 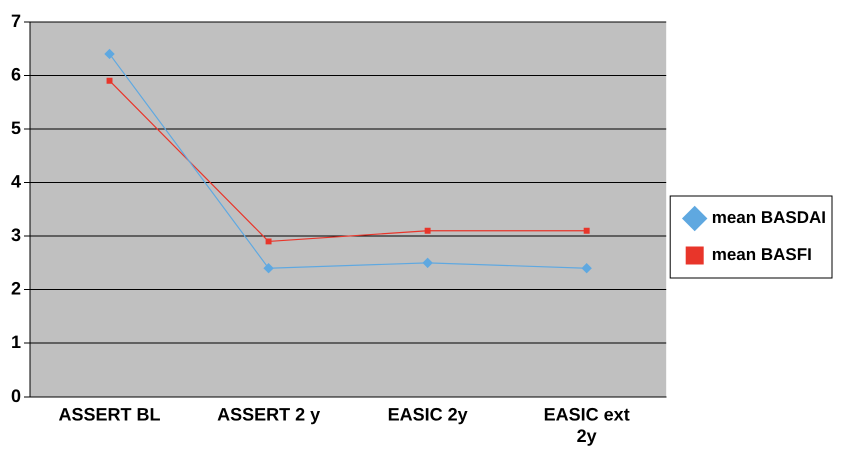 What do you see at coordinates (587, 425) in the screenshot?
I see `x-tick-label: EASIC ext 2y` at bounding box center [587, 425].